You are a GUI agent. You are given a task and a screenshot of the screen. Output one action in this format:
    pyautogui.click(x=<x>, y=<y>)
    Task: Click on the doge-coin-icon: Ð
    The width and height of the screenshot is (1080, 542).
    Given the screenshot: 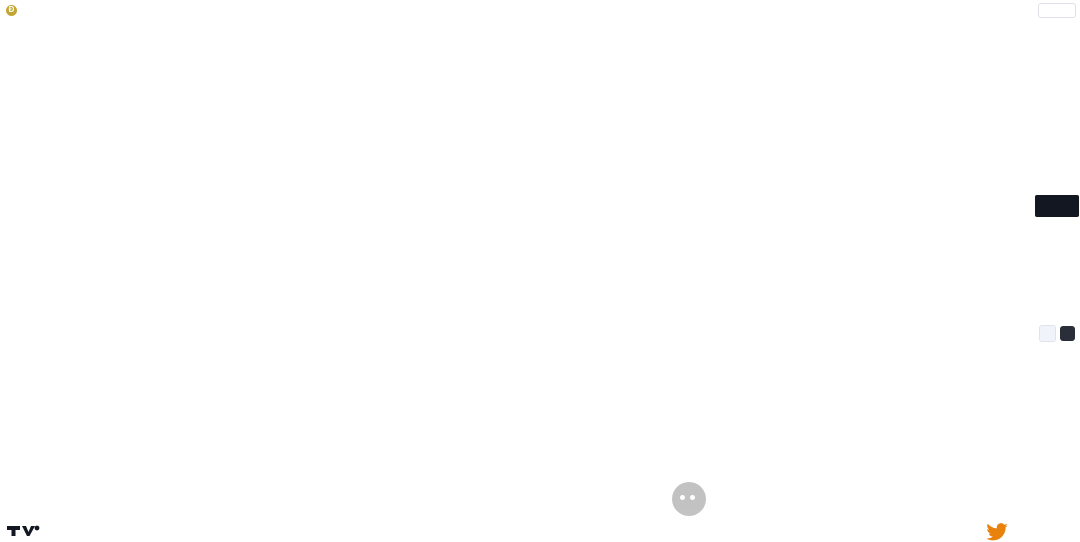 What is the action you would take?
    pyautogui.click(x=11, y=10)
    